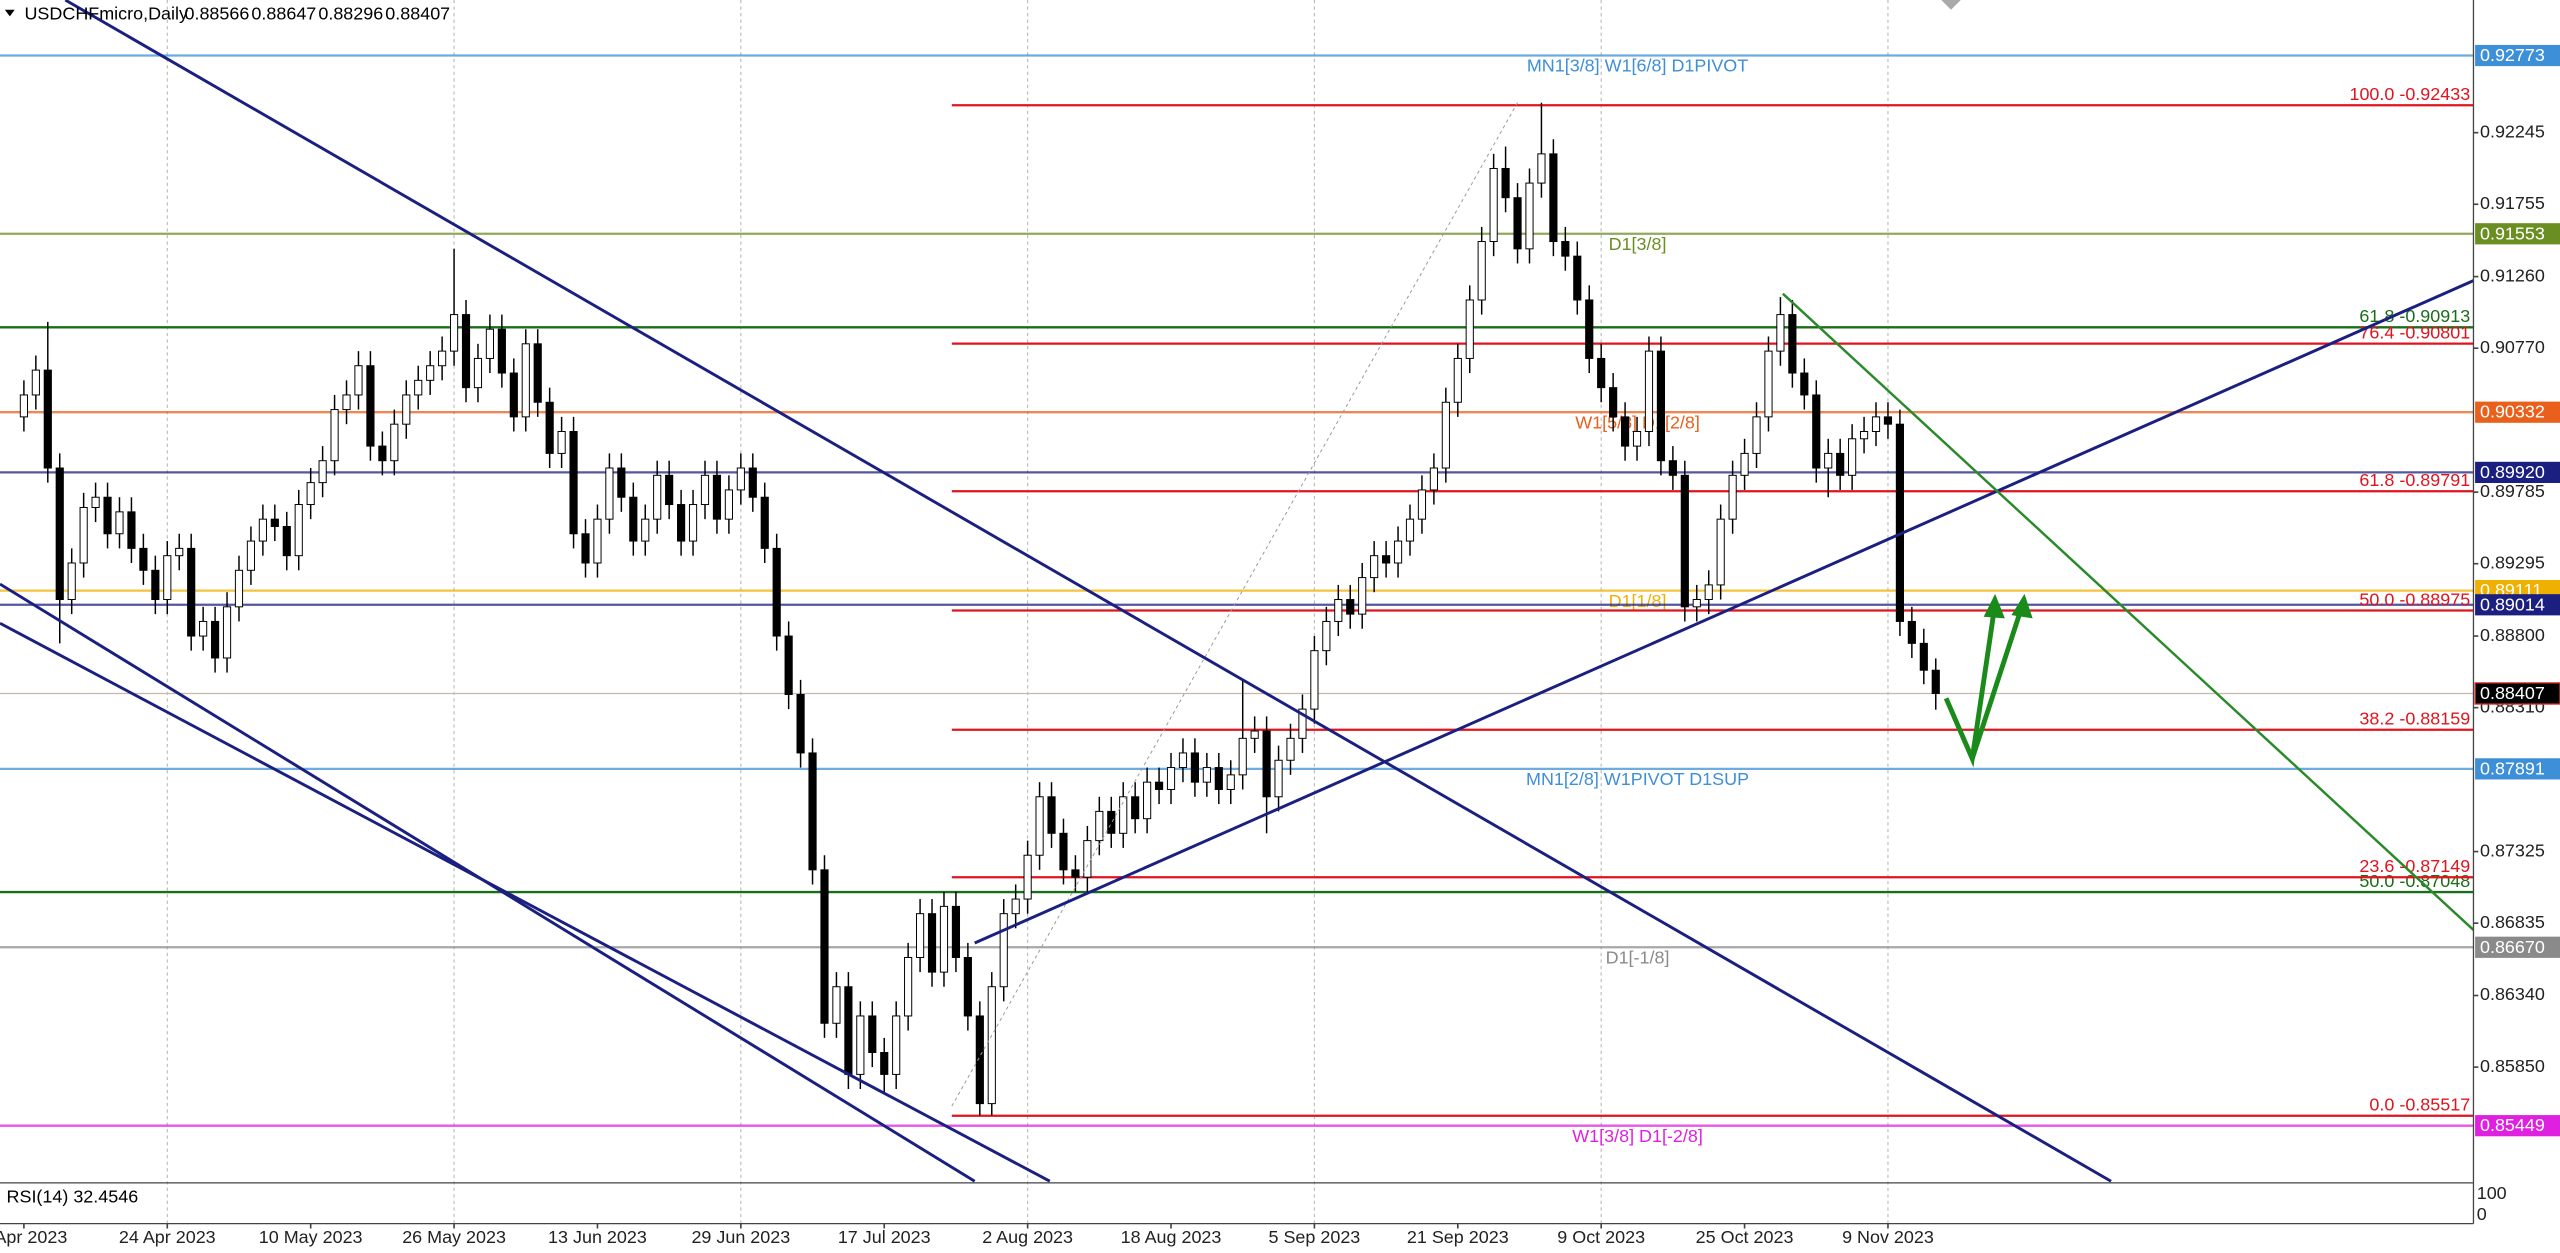 The height and width of the screenshot is (1253, 2560). Describe the element at coordinates (2512, 1066) in the screenshot. I see `y-tick-label: 0.85850` at that location.